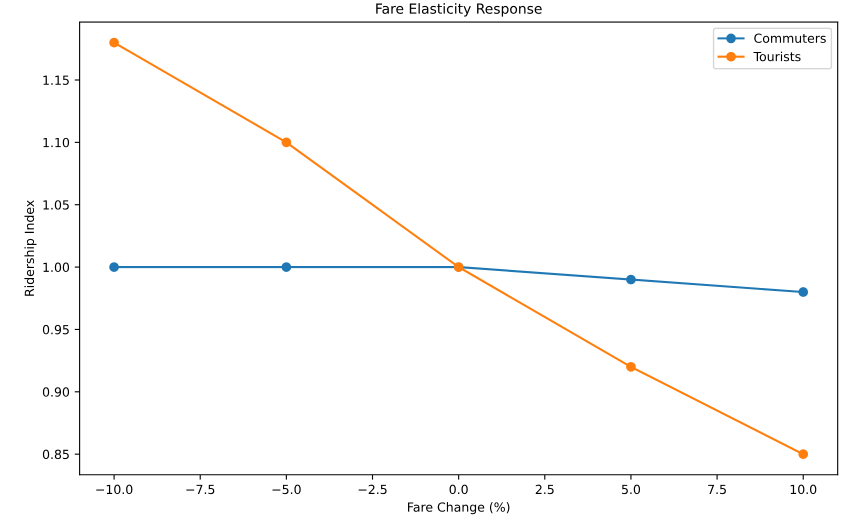  What do you see at coordinates (545, 489) in the screenshot?
I see `x-tick-label: 2.5` at bounding box center [545, 489].